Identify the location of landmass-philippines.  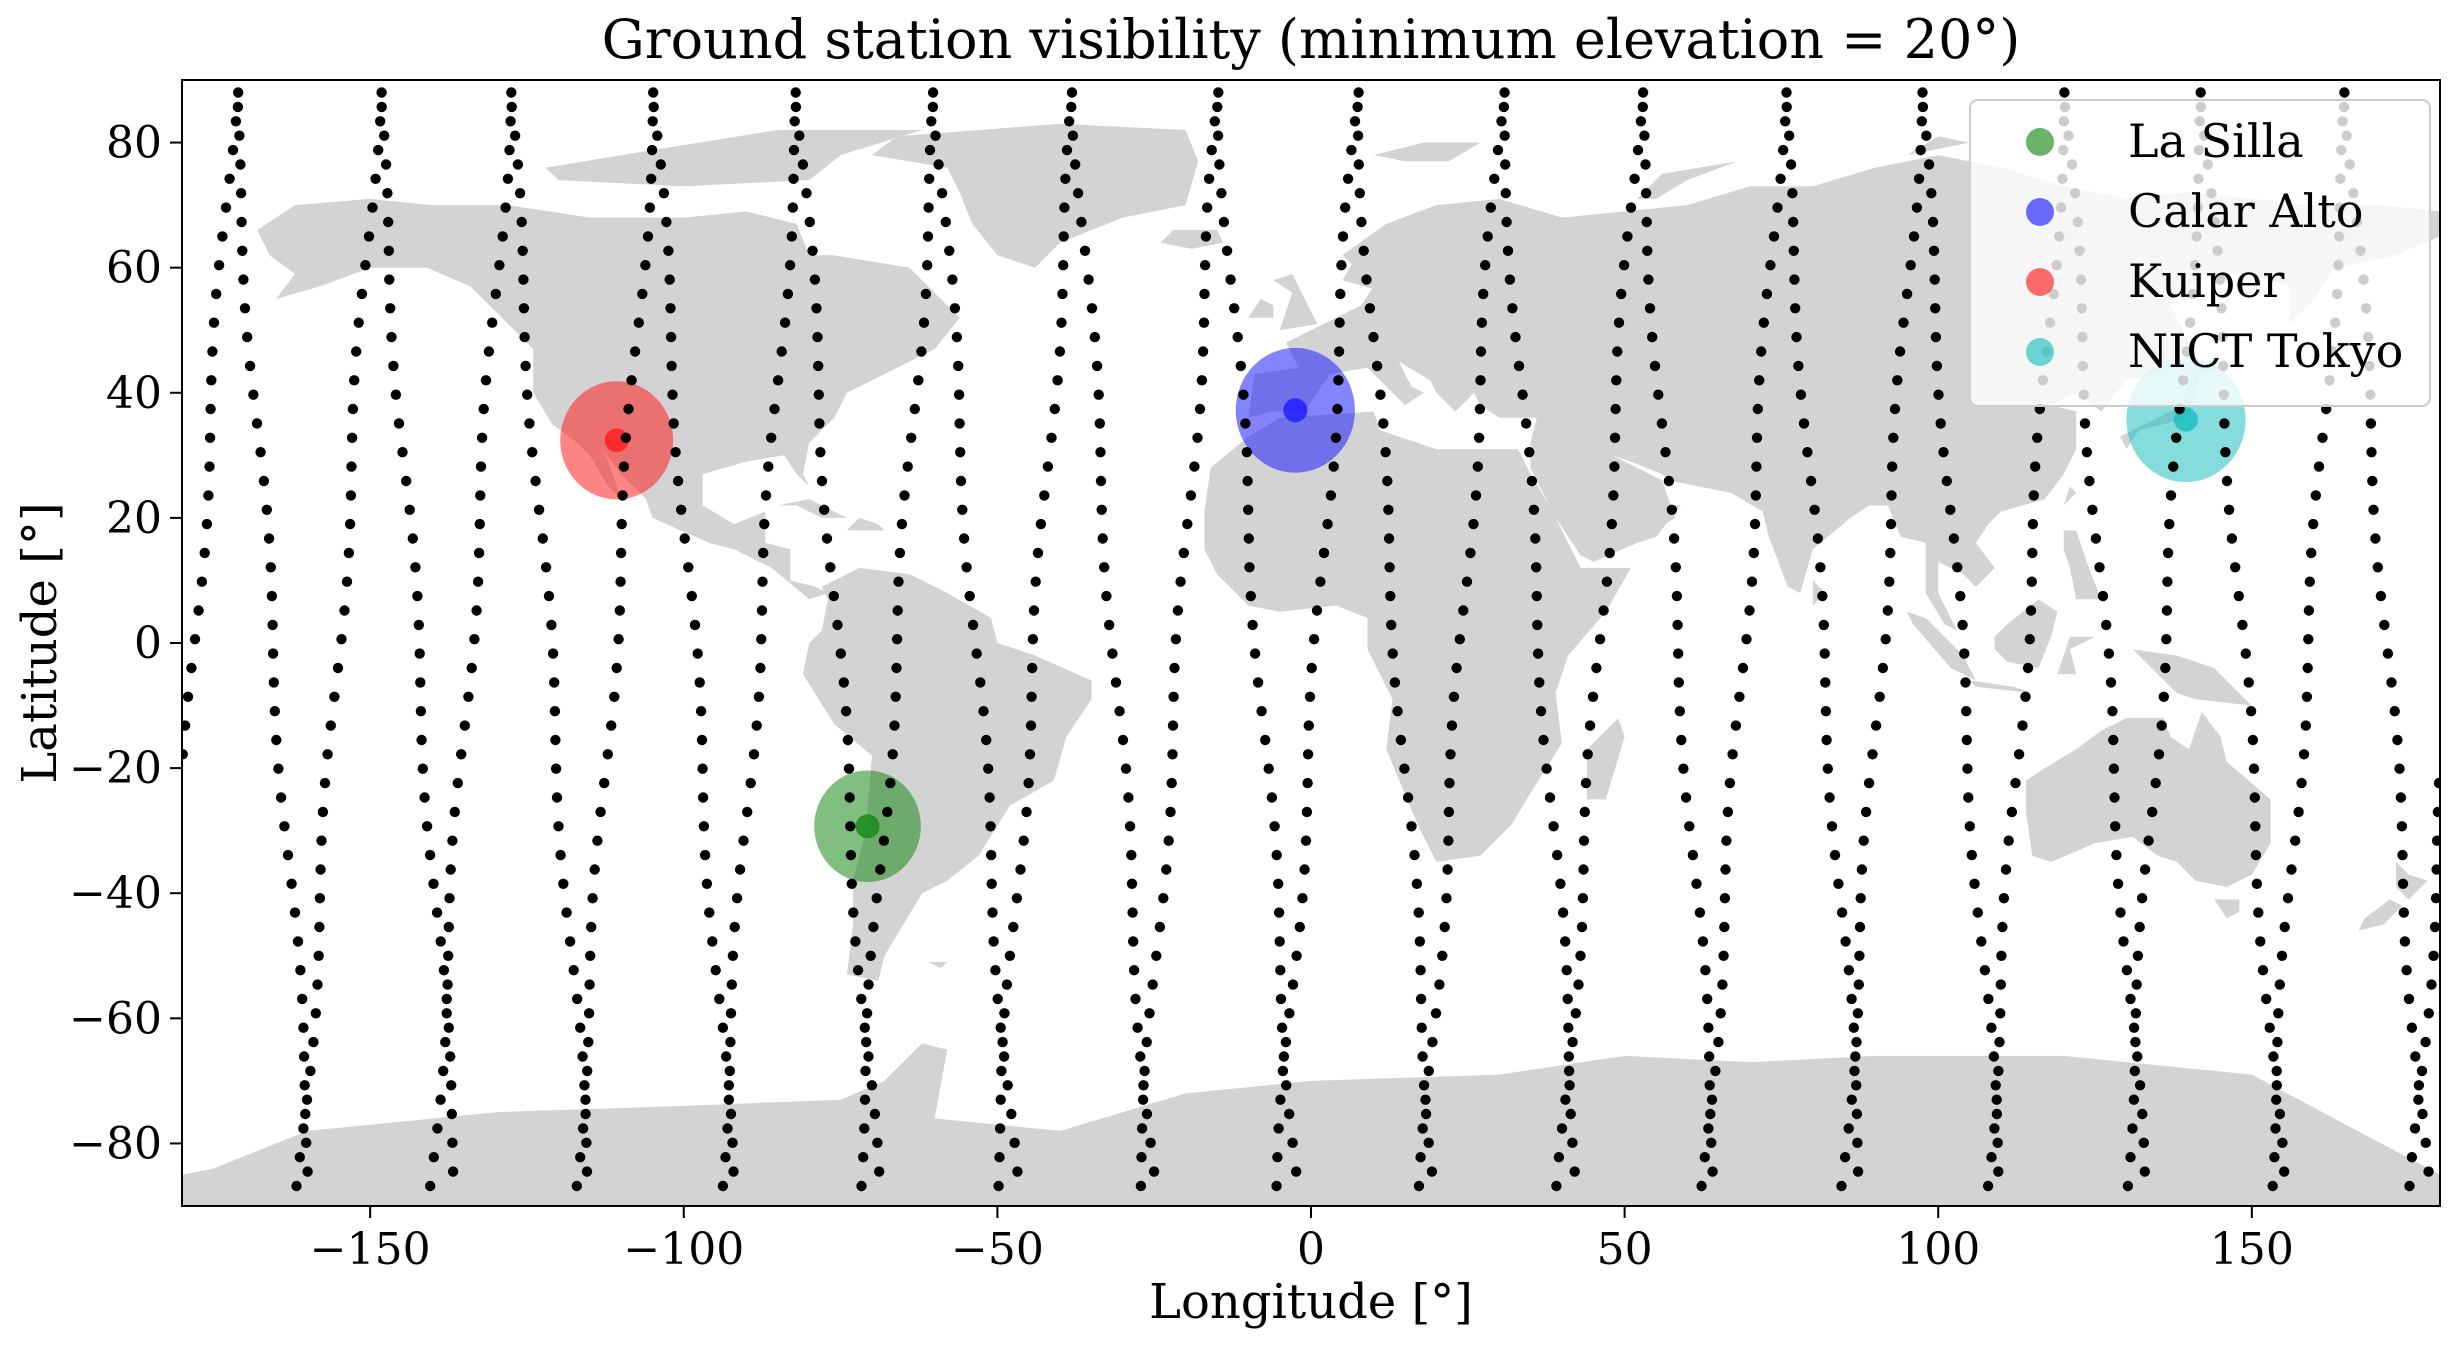
(2082, 565).